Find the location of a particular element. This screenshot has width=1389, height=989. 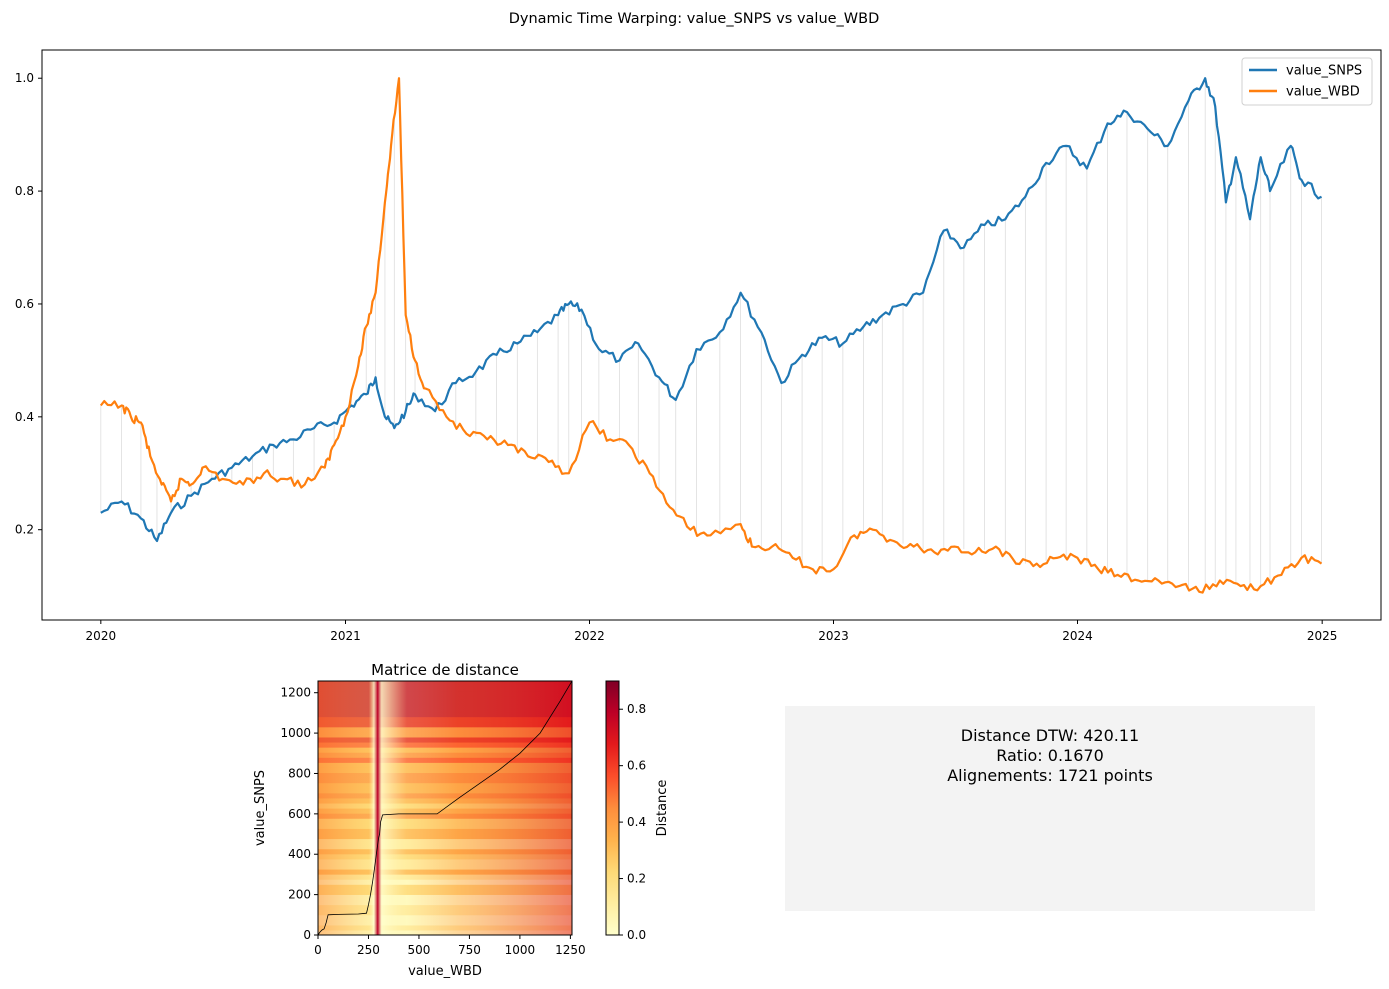

cbar-tick-label-0.0: 0.0 is located at coordinates (636, 935).